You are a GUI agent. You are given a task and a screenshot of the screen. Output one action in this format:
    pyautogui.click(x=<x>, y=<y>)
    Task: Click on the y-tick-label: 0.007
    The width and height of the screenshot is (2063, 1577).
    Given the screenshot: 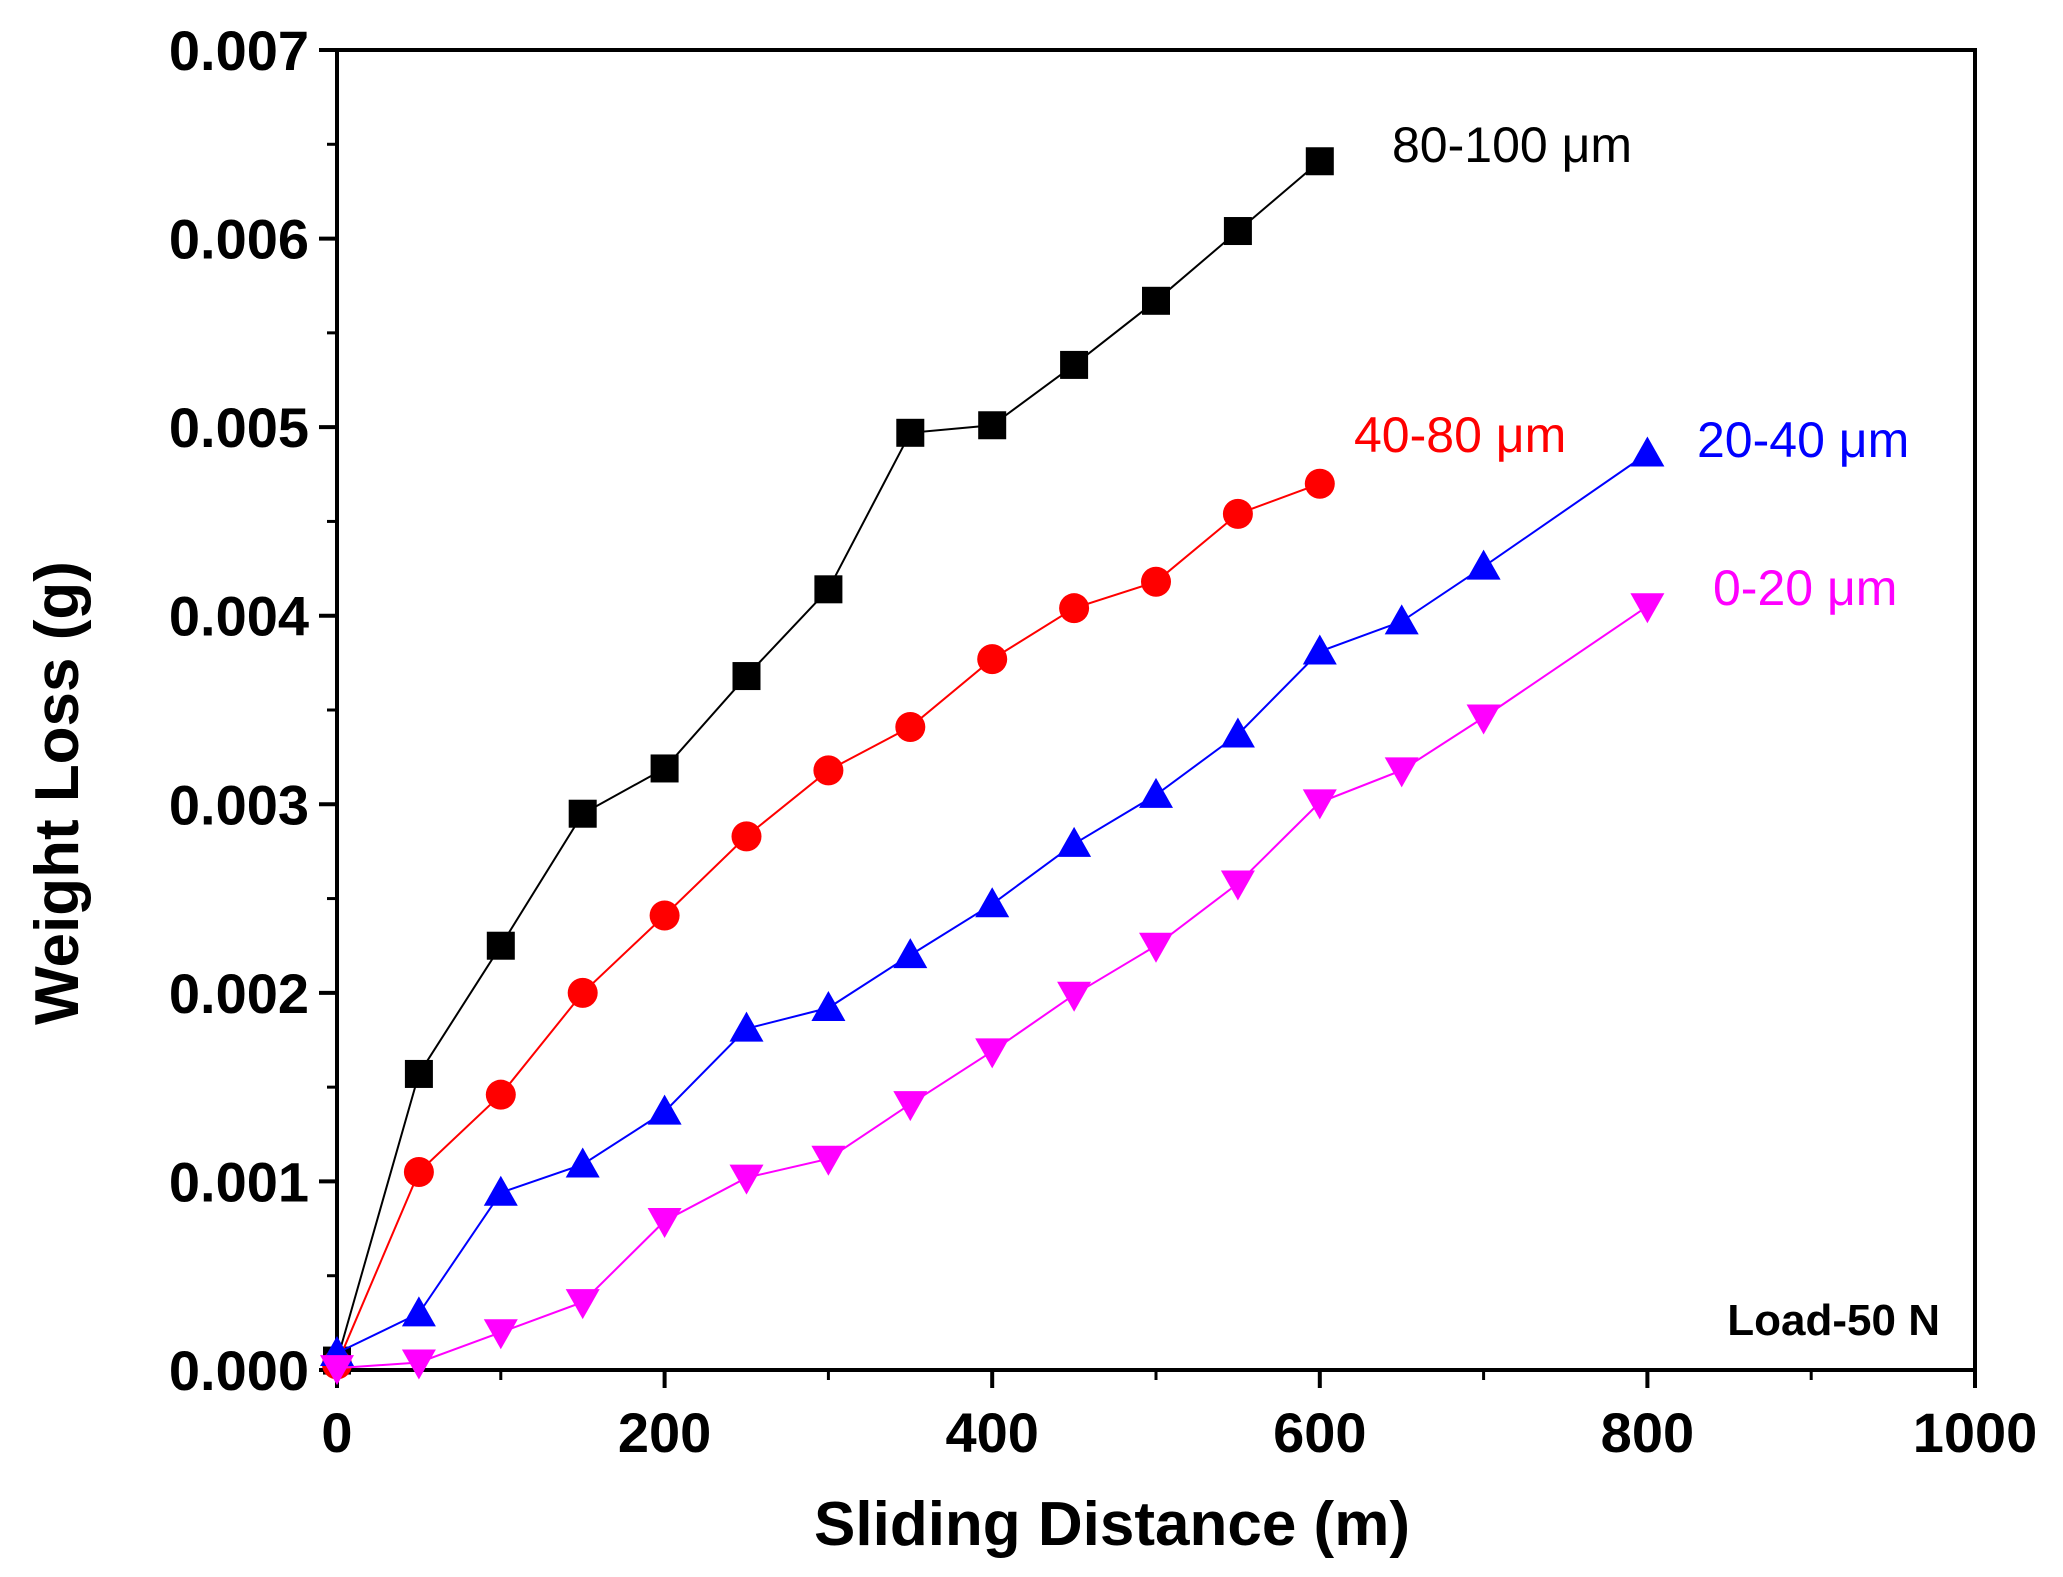 What is the action you would take?
    pyautogui.click(x=239, y=50)
    